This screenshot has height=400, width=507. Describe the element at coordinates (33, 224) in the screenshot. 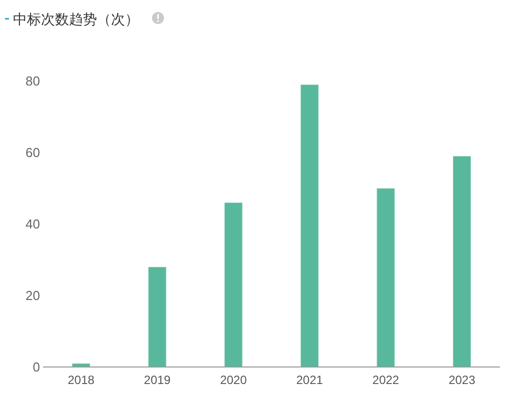

I see `y-tick-label: 40` at that location.